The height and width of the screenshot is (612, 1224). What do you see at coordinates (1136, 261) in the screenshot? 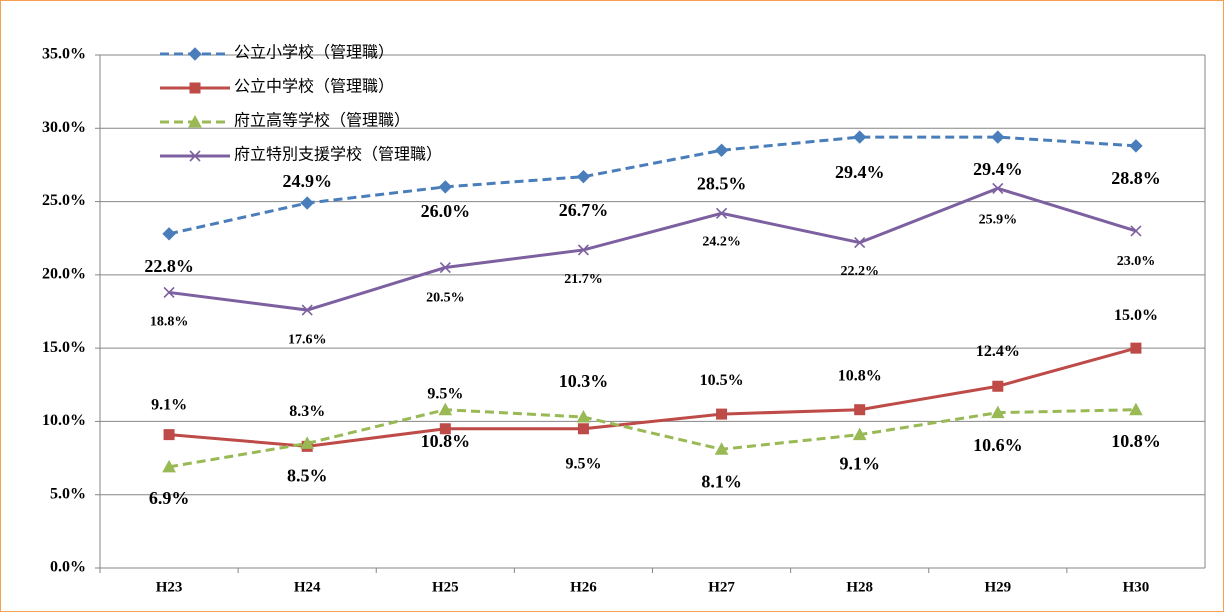
I see `data-label: 23.0%` at bounding box center [1136, 261].